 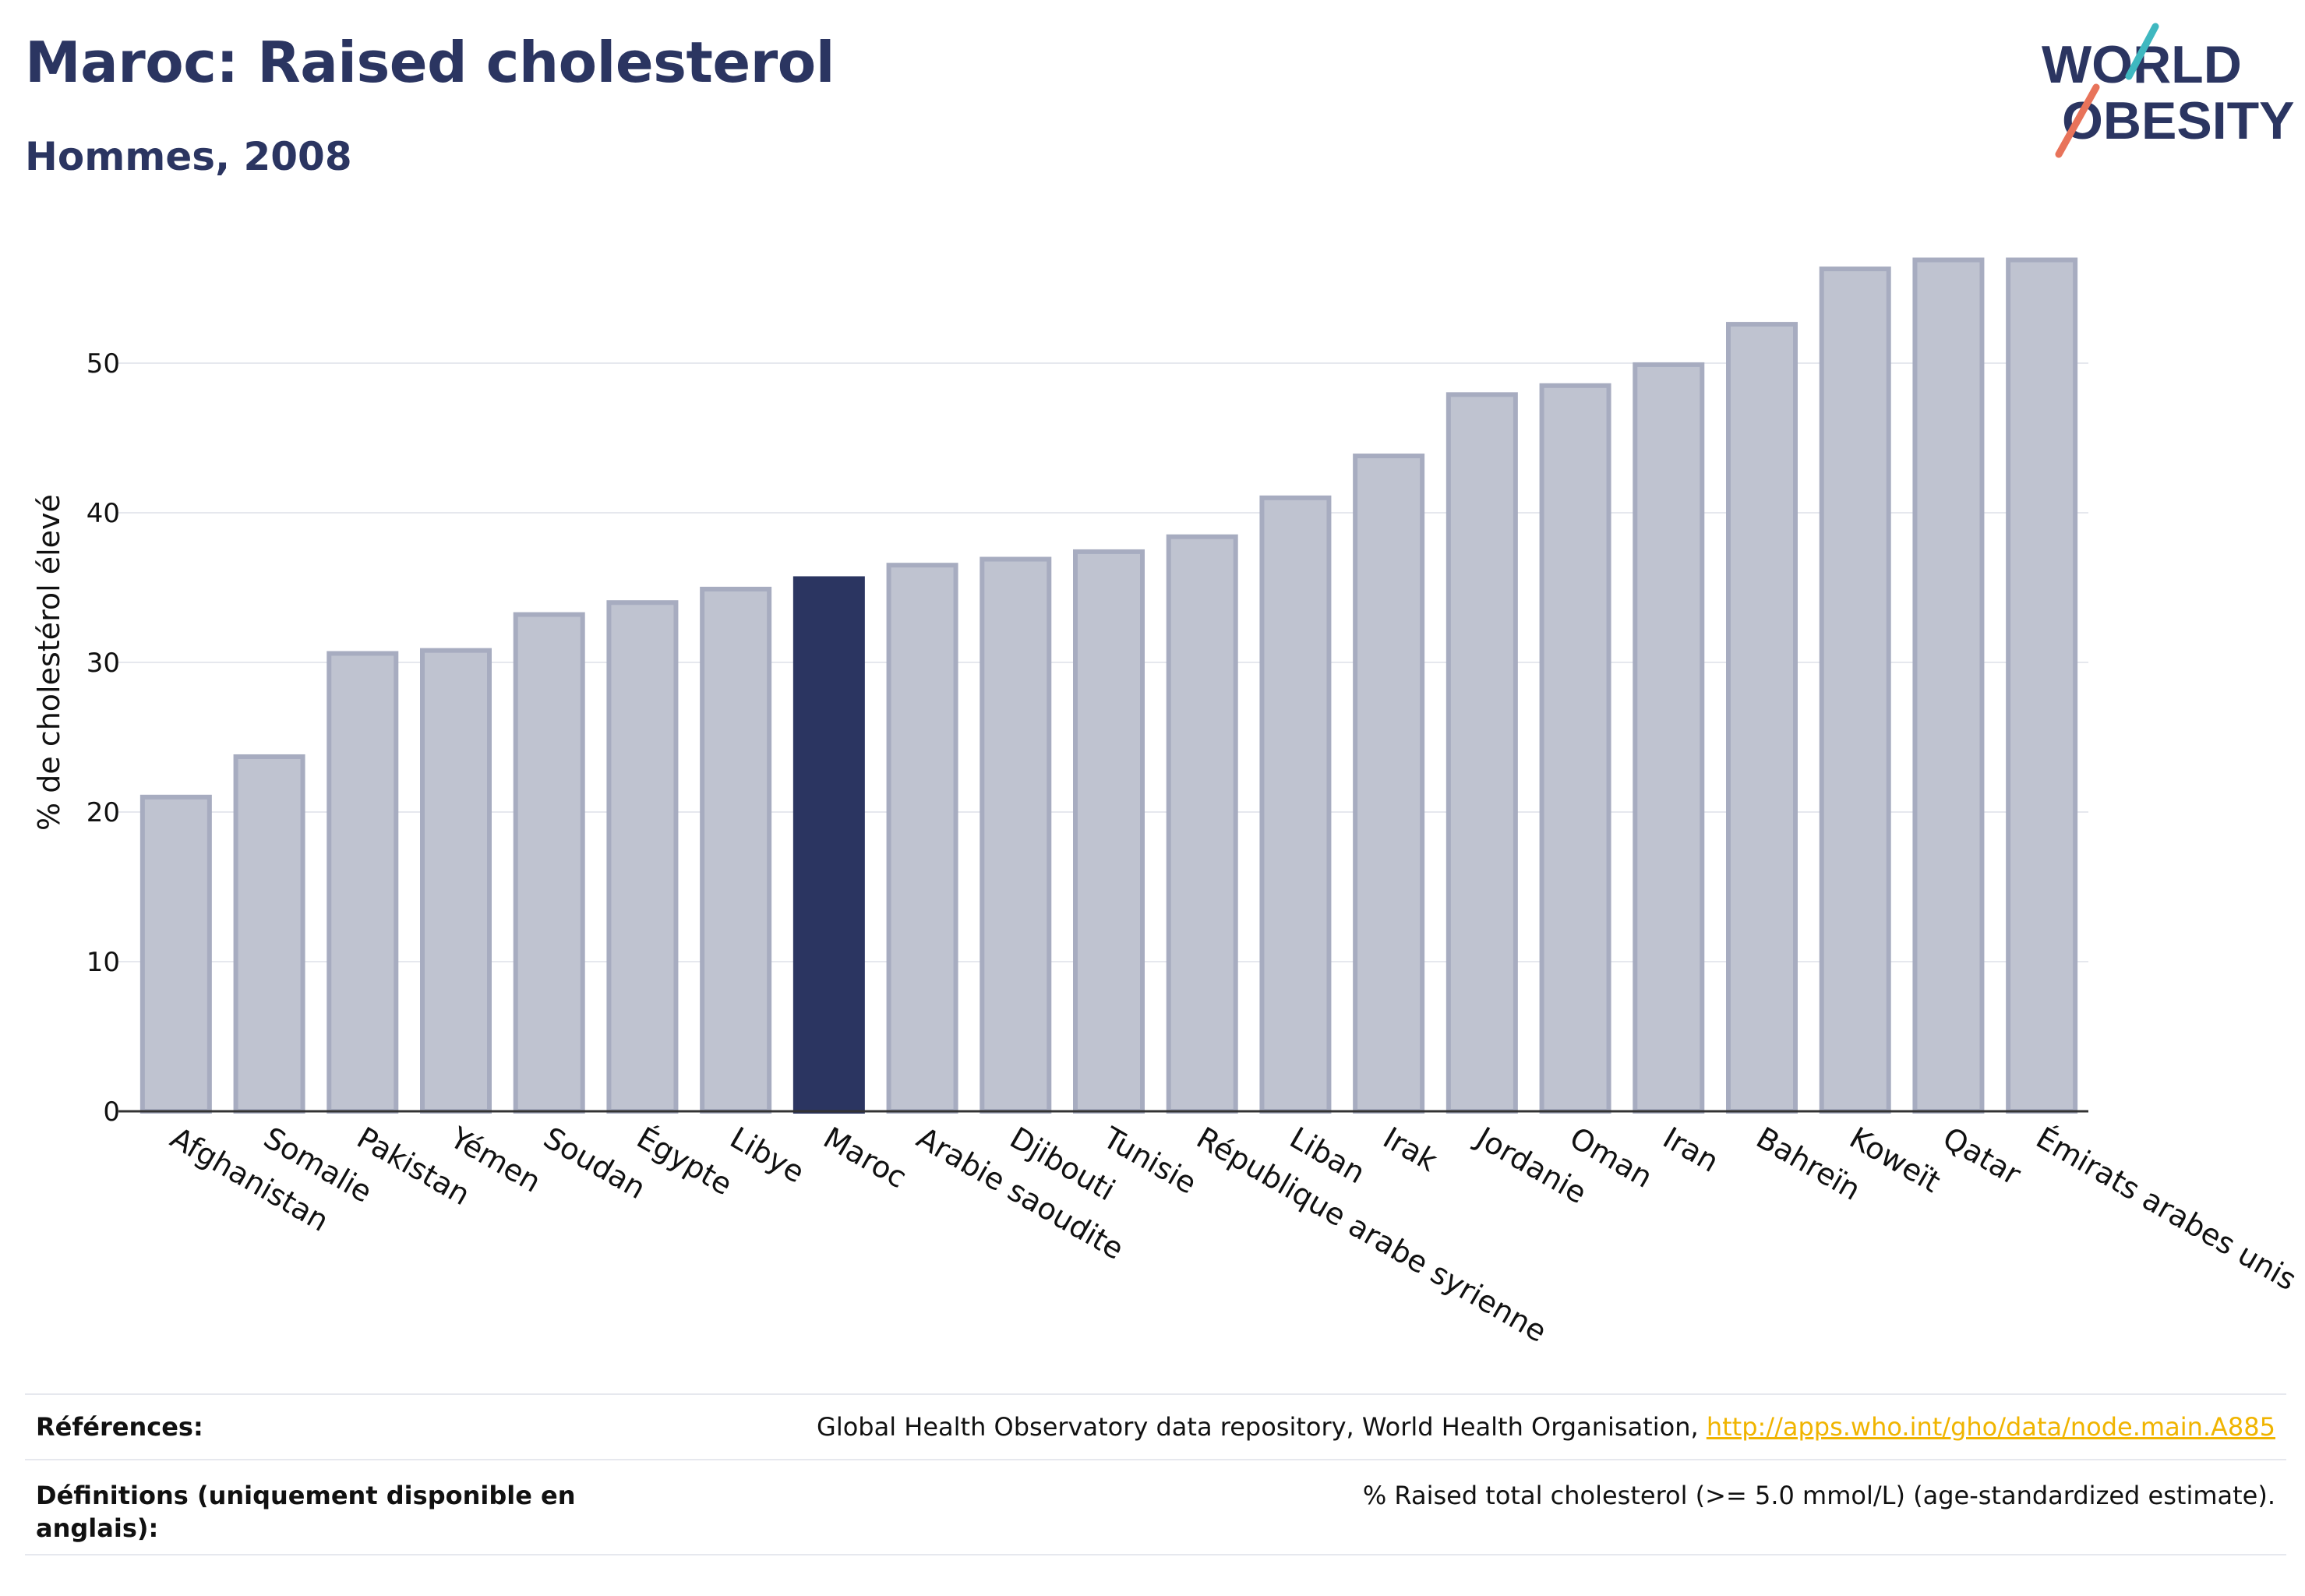 What do you see at coordinates (1690, 1150) in the screenshot?
I see `x-tick-label: Iran` at bounding box center [1690, 1150].